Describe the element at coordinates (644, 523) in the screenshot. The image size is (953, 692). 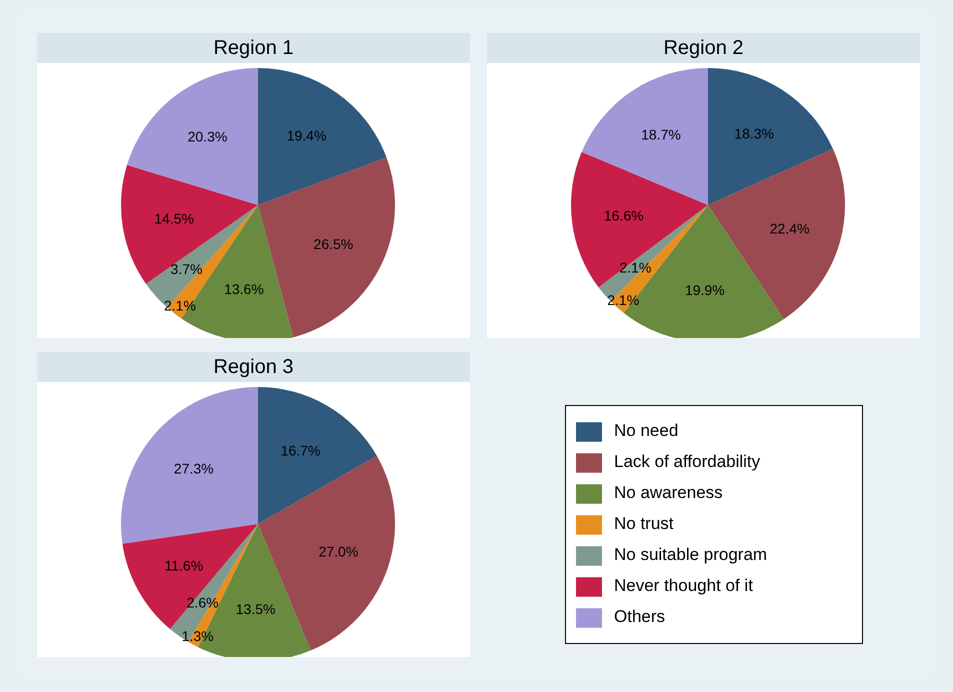
I see `legend-label: No trust` at that location.